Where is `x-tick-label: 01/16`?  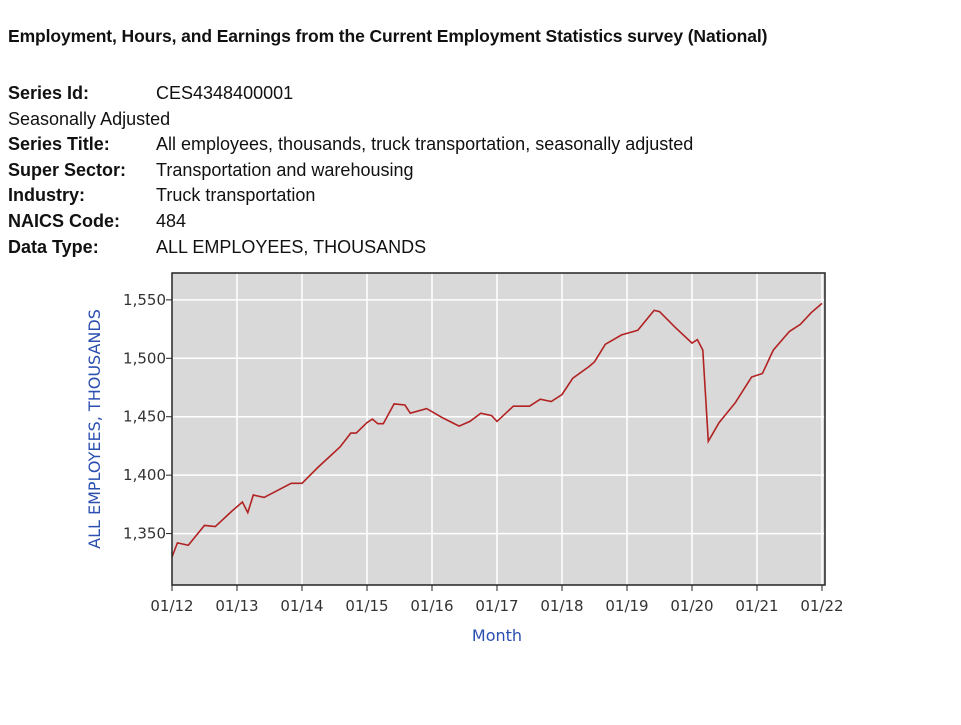
x-tick-label: 01/16 is located at coordinates (431, 606).